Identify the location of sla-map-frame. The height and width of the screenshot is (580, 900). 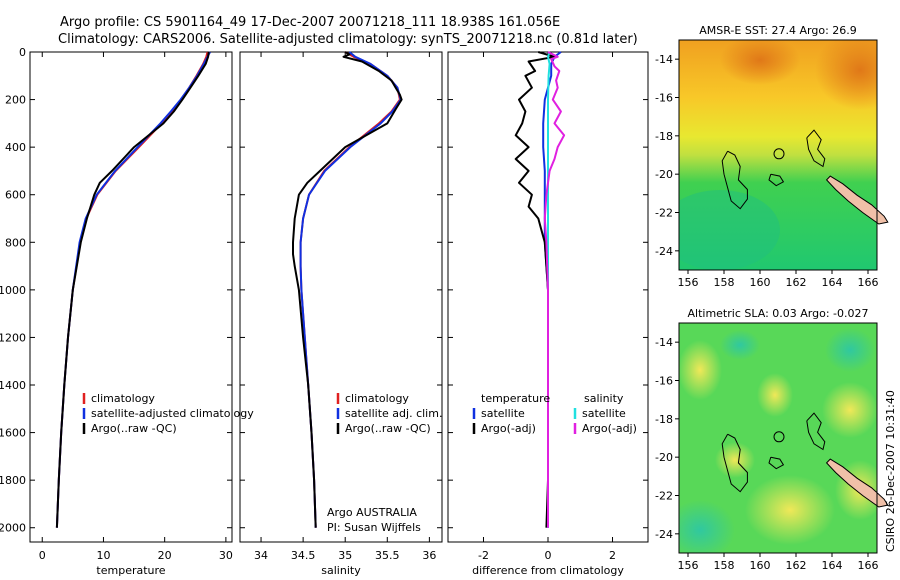
(778, 438).